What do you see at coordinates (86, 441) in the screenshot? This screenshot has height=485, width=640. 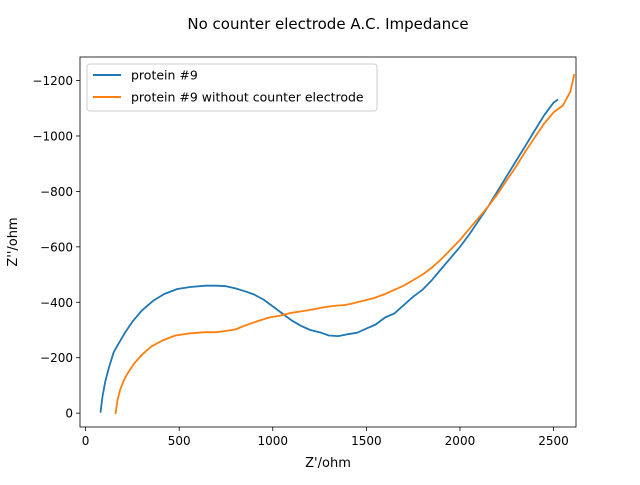 I see `x-tick-label: 0` at bounding box center [86, 441].